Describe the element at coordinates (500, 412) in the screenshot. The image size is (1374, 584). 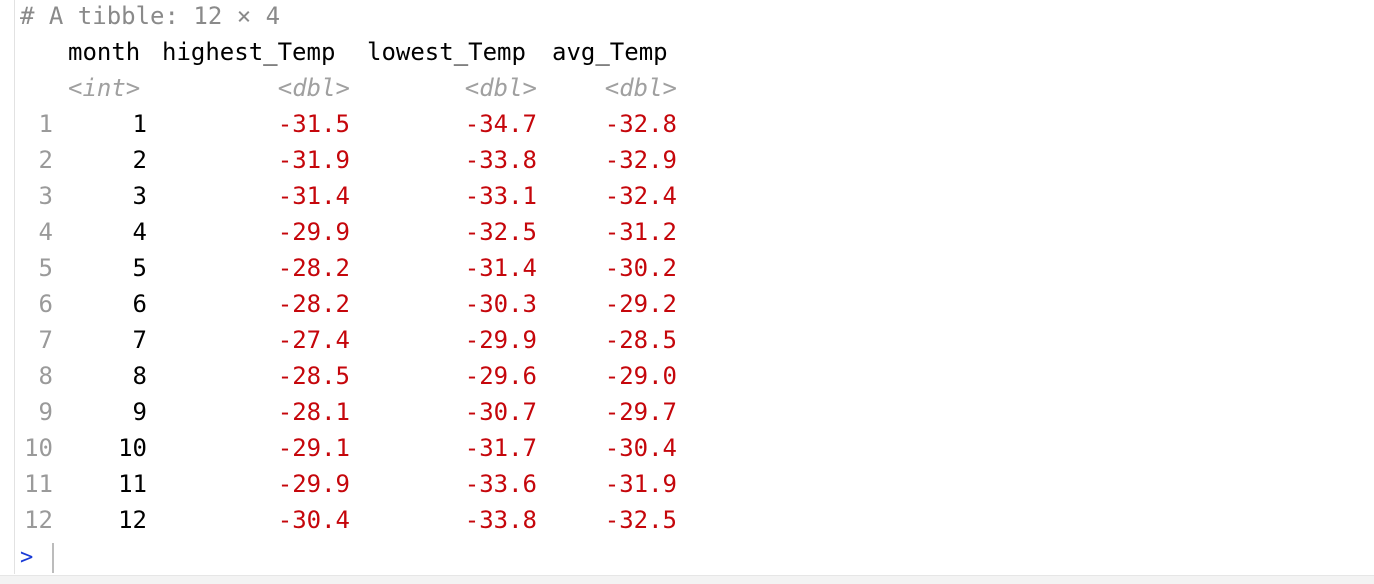
I see `cell-lowest-temp: -30.7` at that location.